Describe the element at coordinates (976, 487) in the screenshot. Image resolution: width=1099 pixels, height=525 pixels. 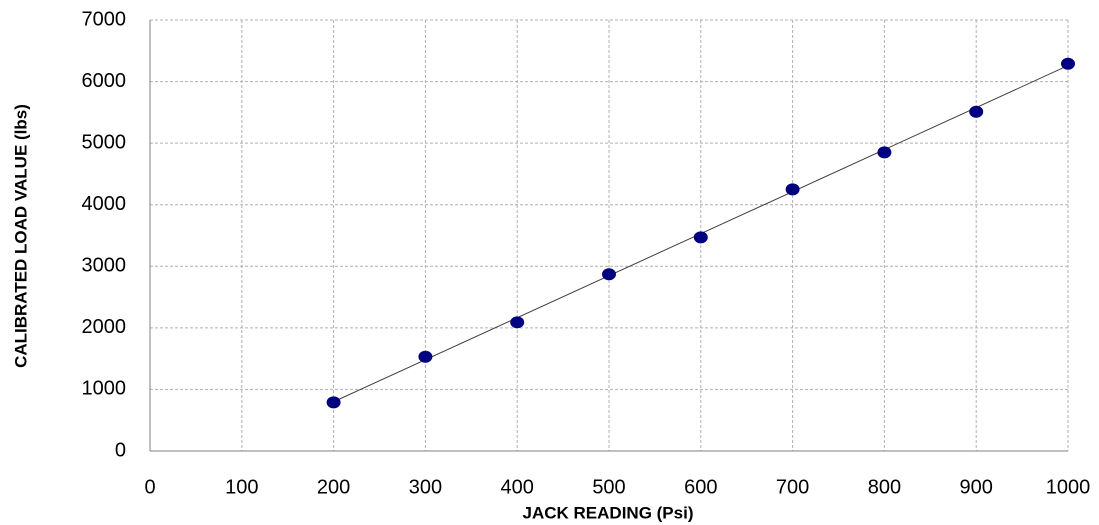
I see `x-tick-label: 900` at that location.